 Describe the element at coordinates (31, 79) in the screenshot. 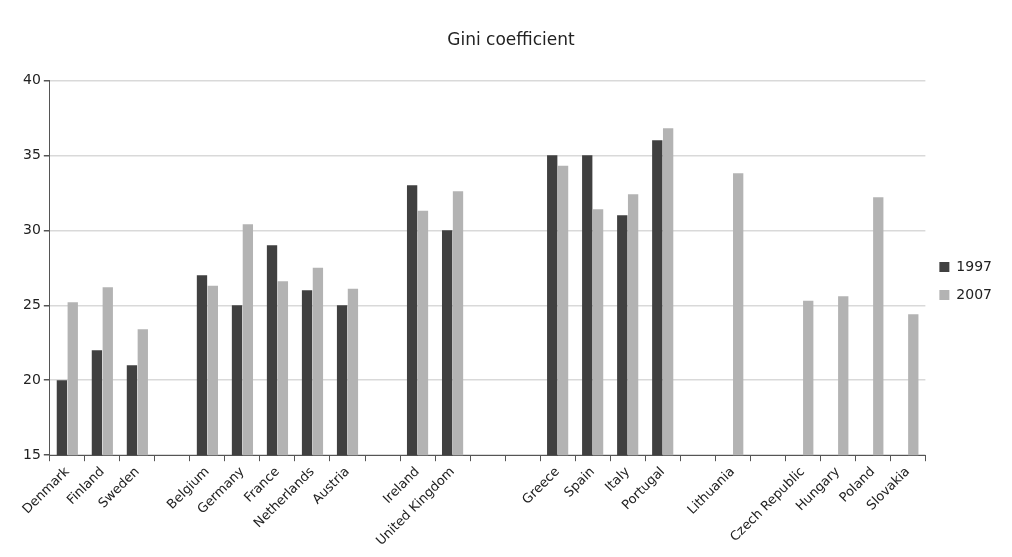

I see `y-tick-label: 40` at that location.